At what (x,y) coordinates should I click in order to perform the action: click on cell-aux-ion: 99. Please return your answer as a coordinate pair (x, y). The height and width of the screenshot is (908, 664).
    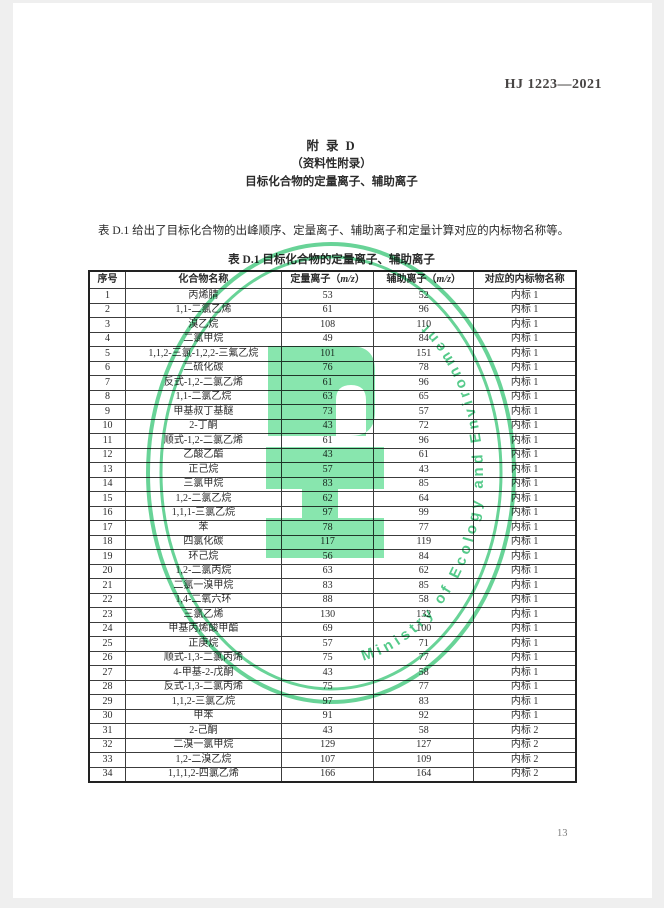
    Looking at the image, I should click on (424, 513).